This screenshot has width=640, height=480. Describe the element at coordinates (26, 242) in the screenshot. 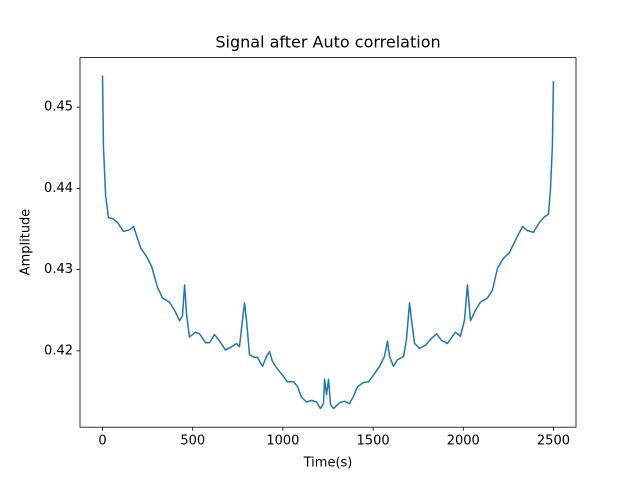

I see `y-axis-label: Amplitude` at that location.